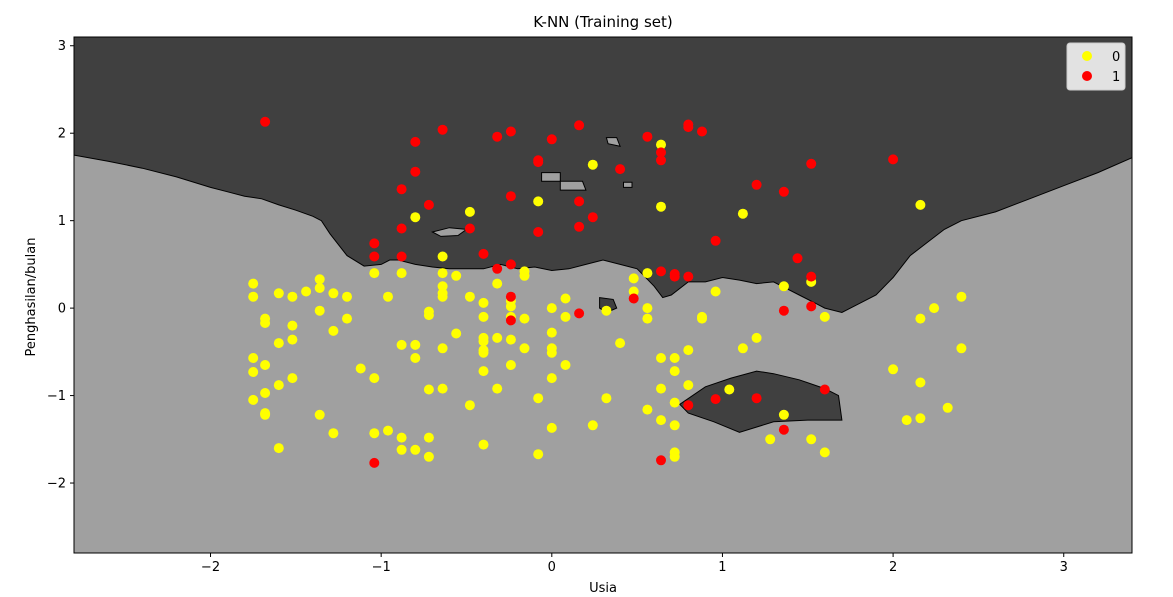  I want to click on chart-title: K-NN (Training set), so click(602, 22).